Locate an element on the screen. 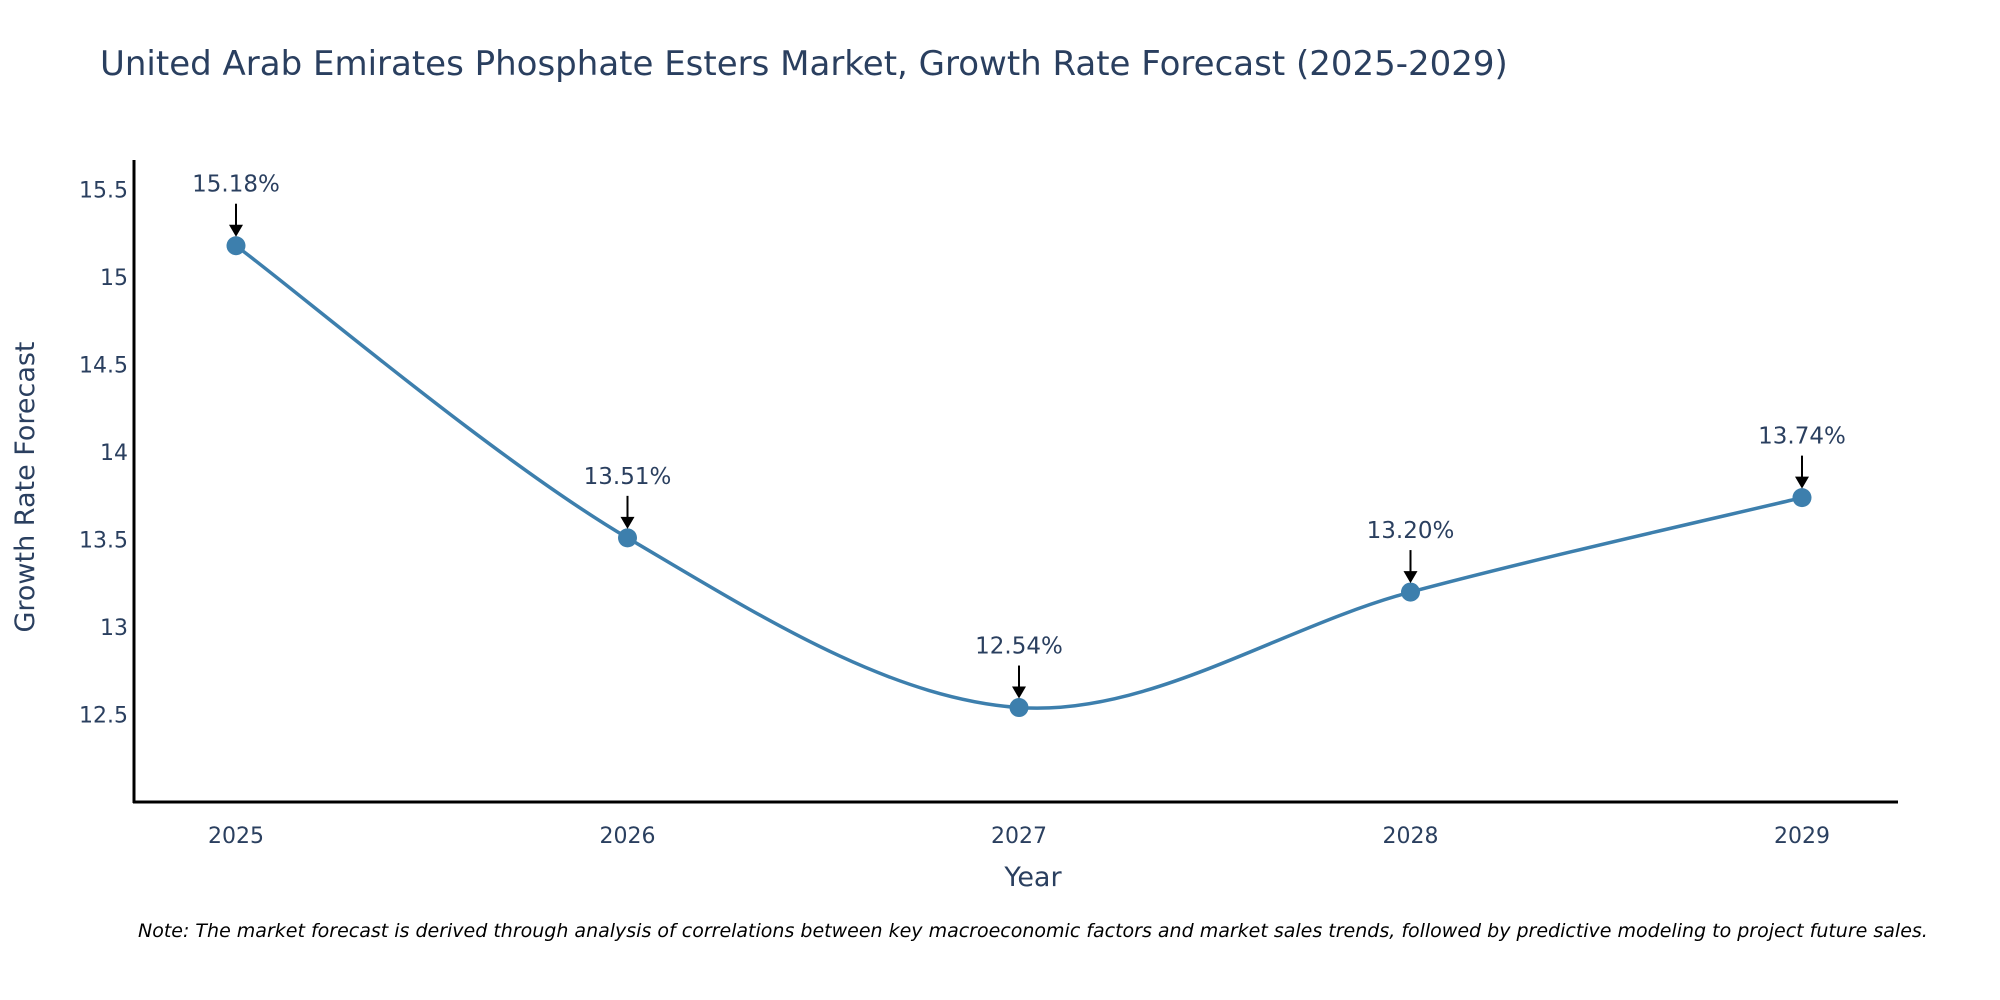  data-label-2027: 12.54% is located at coordinates (1019, 647).